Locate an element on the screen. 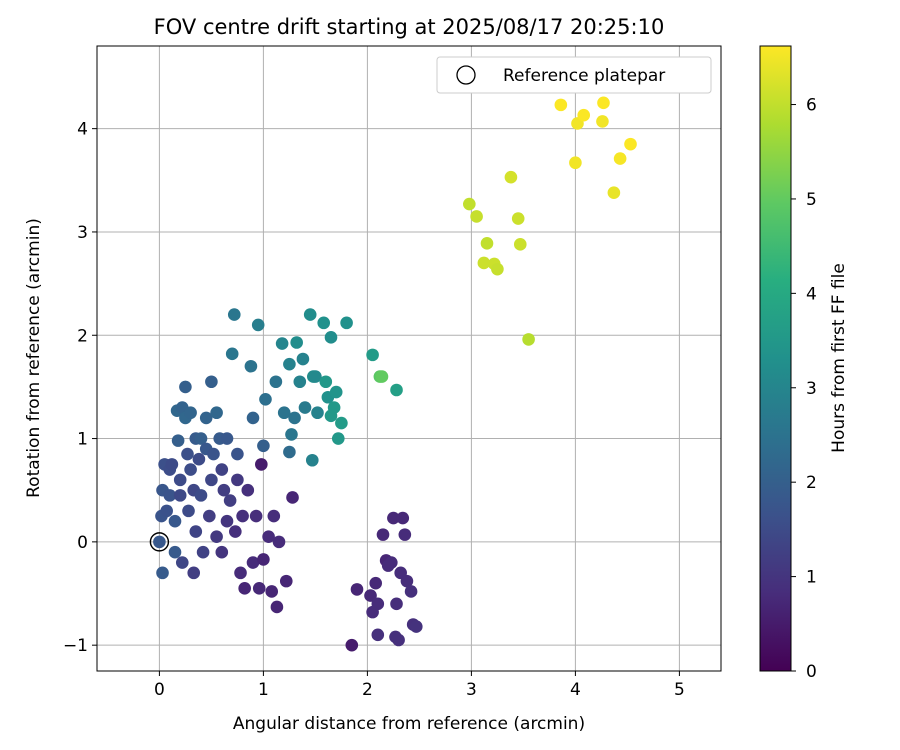  x-tick-label: 4 is located at coordinates (575, 690).